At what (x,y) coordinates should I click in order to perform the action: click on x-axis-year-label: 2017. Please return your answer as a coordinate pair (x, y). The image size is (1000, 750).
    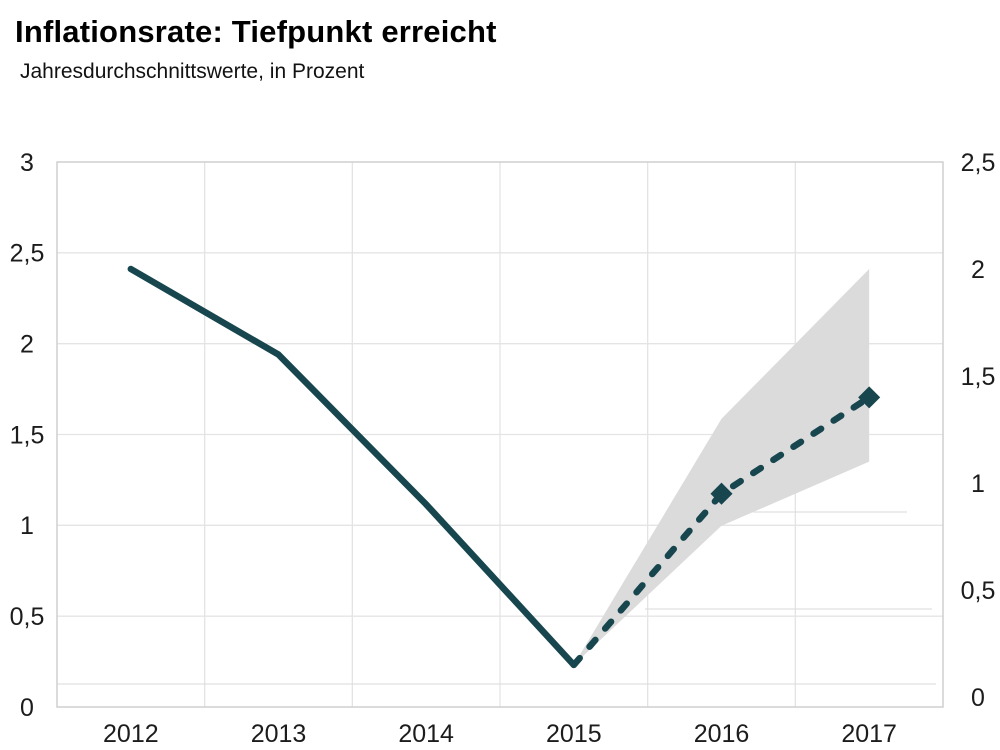
    Looking at the image, I should click on (869, 734).